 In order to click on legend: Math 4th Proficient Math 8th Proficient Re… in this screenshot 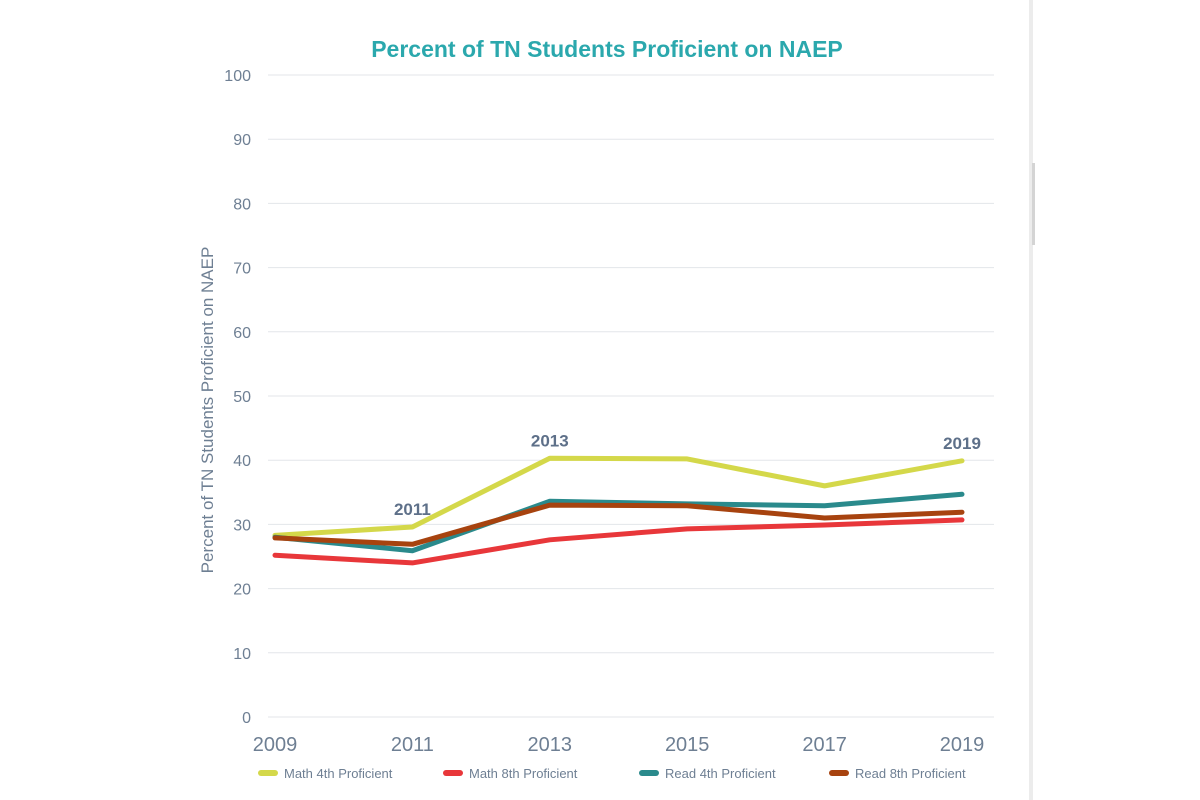, I will do `click(612, 773)`.